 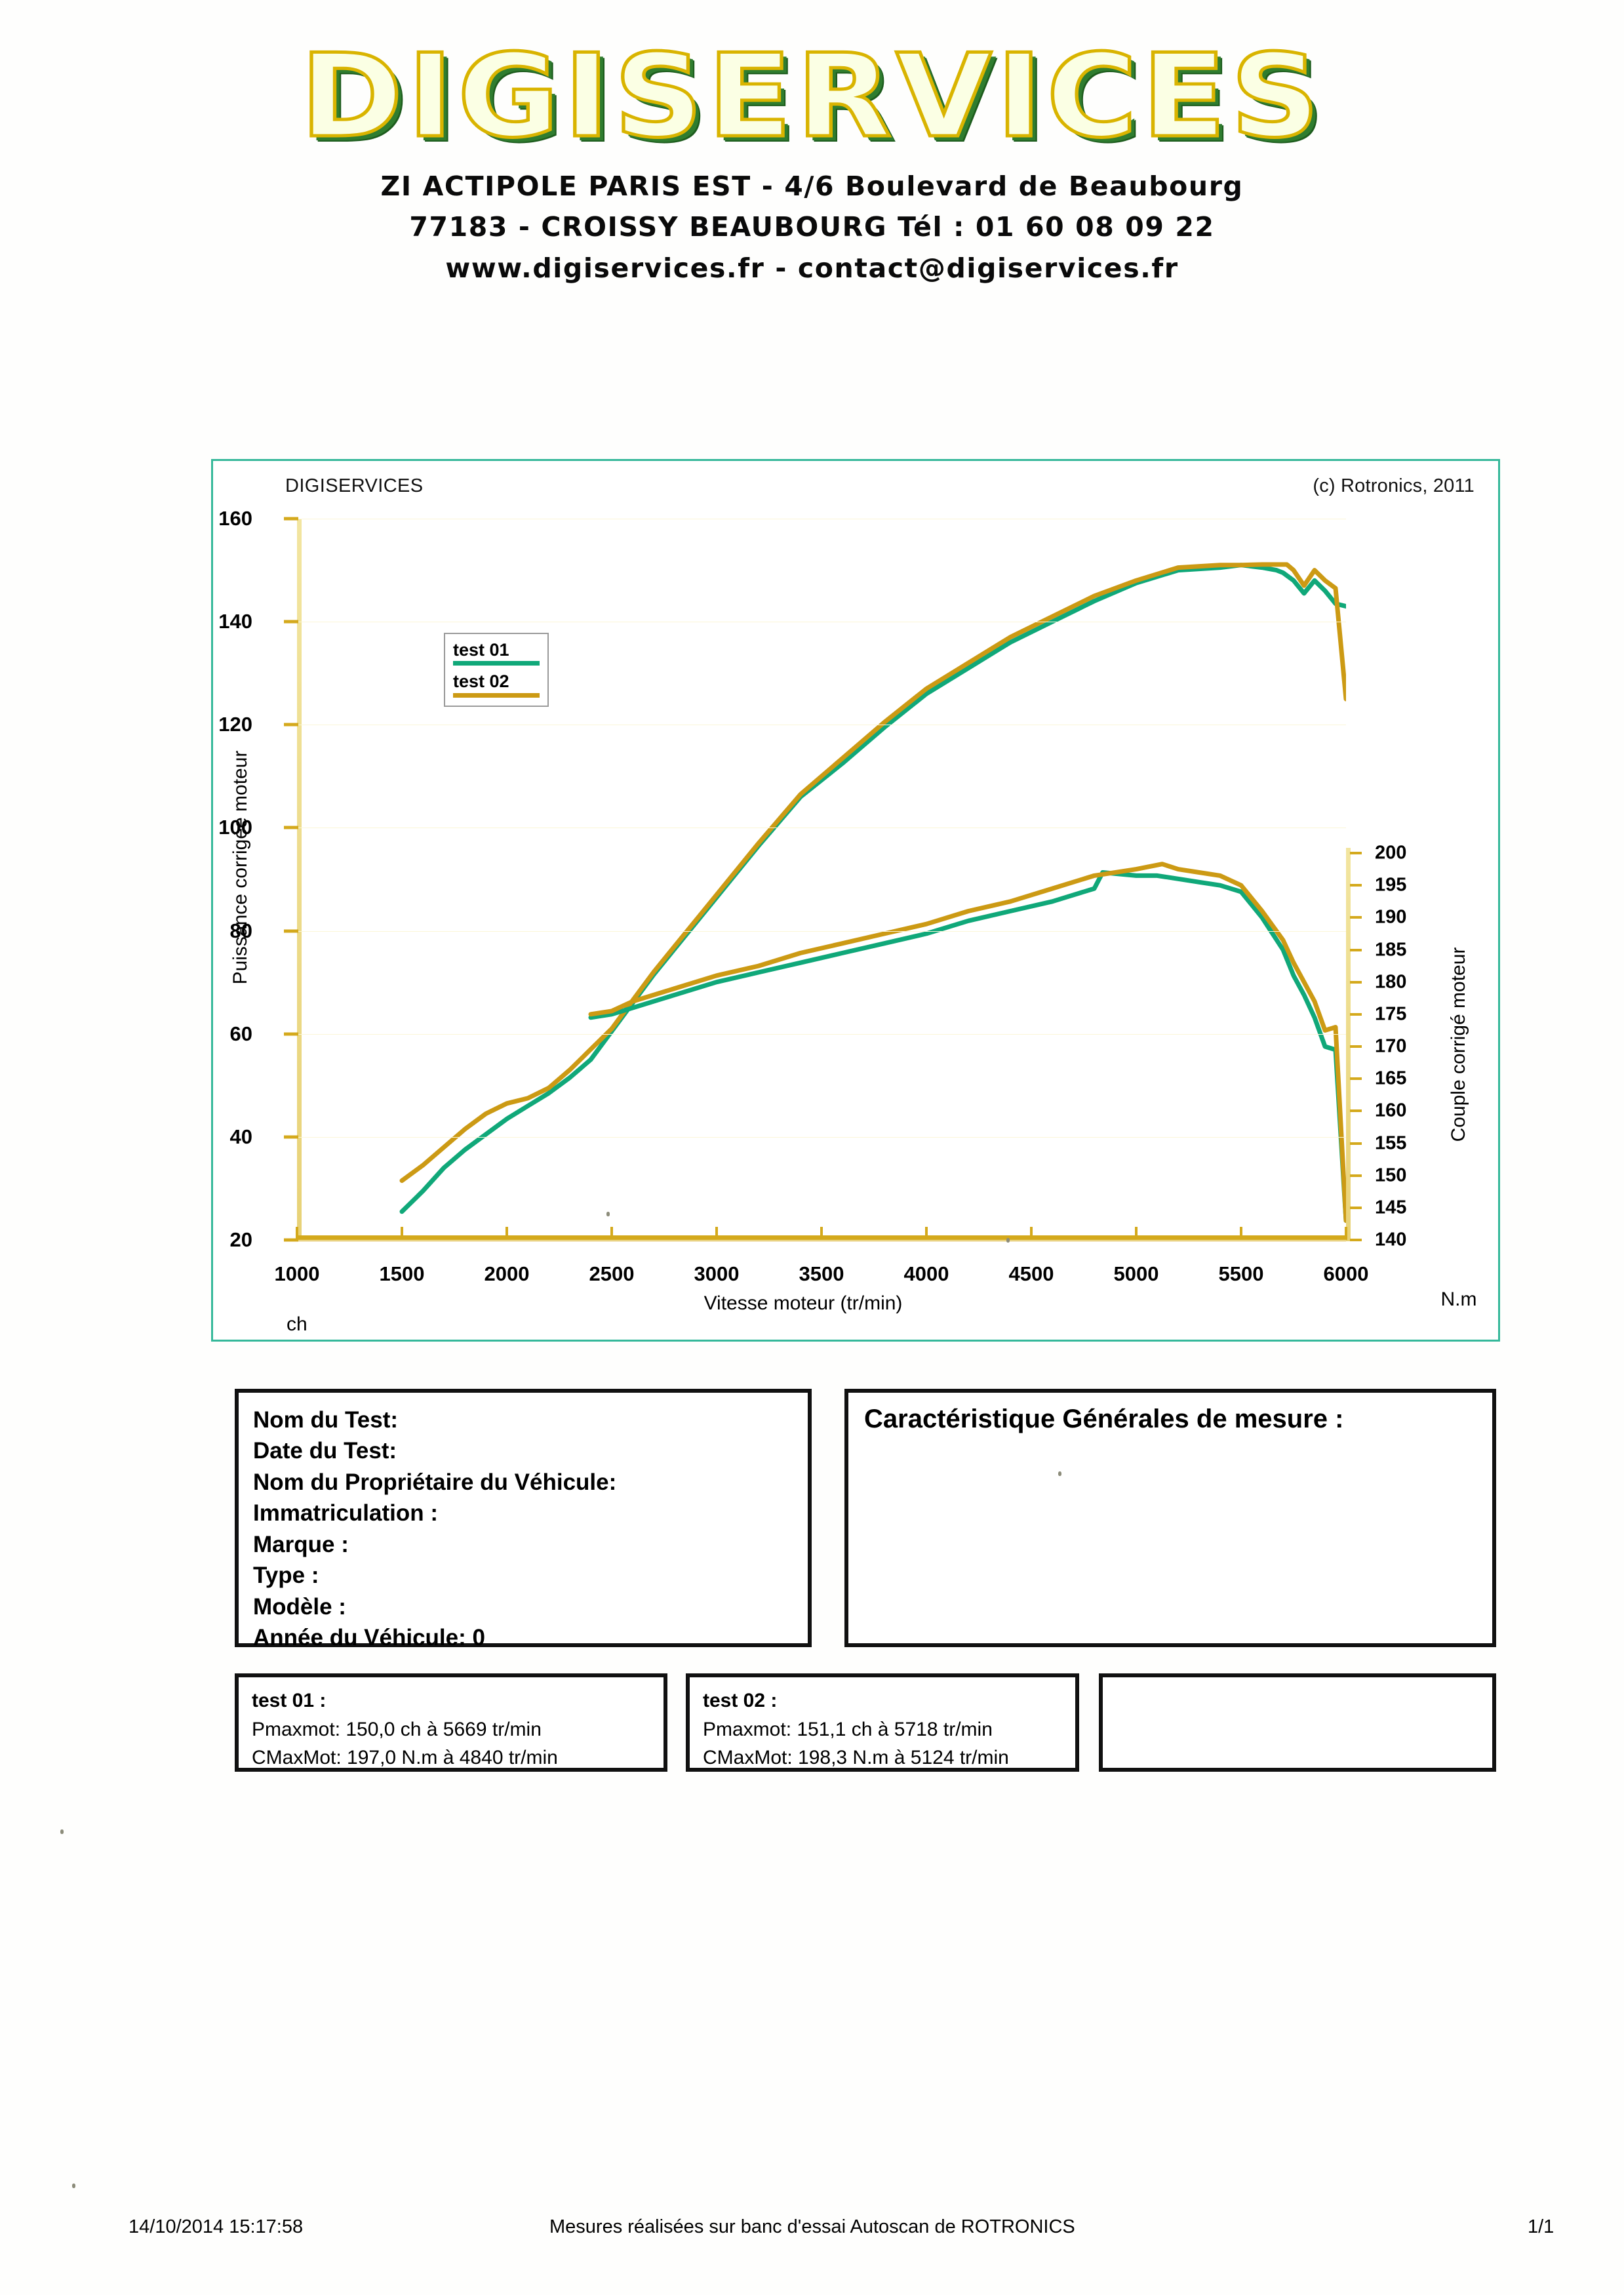 I want to click on y-axis-tick-left: 100, so click(x=235, y=827).